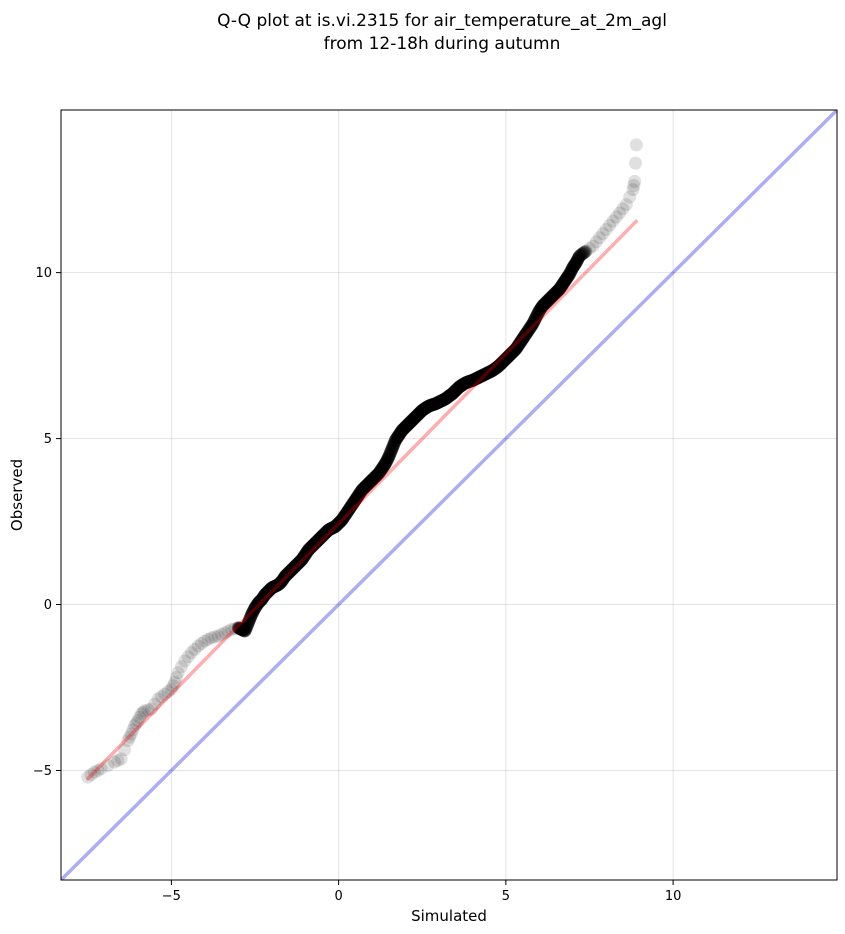 This screenshot has height=934, width=845. What do you see at coordinates (17, 495) in the screenshot?
I see `y-axis-label: Observed` at bounding box center [17, 495].